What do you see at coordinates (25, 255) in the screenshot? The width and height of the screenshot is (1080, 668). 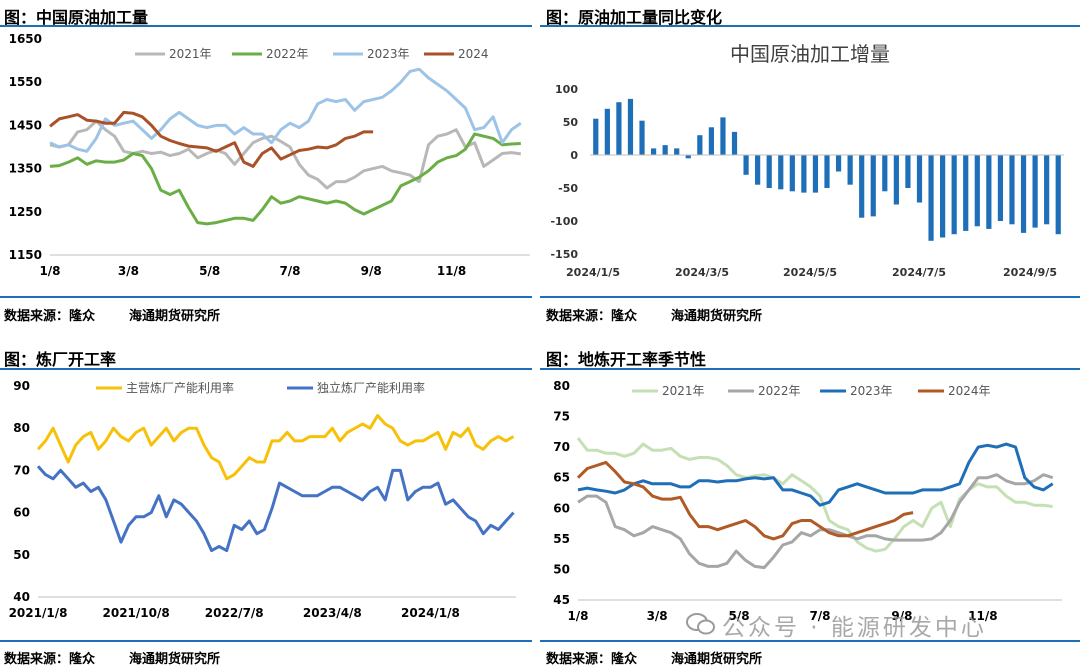 I see `y-tick-label: 1150` at bounding box center [25, 255].